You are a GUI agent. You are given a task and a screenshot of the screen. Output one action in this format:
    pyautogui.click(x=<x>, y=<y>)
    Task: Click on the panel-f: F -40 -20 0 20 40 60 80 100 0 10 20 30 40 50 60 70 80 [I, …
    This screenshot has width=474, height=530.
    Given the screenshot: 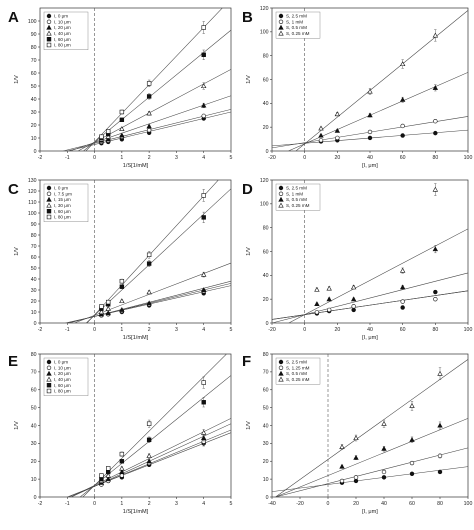 What is the action you would take?
    pyautogui.click(x=357, y=433)
    